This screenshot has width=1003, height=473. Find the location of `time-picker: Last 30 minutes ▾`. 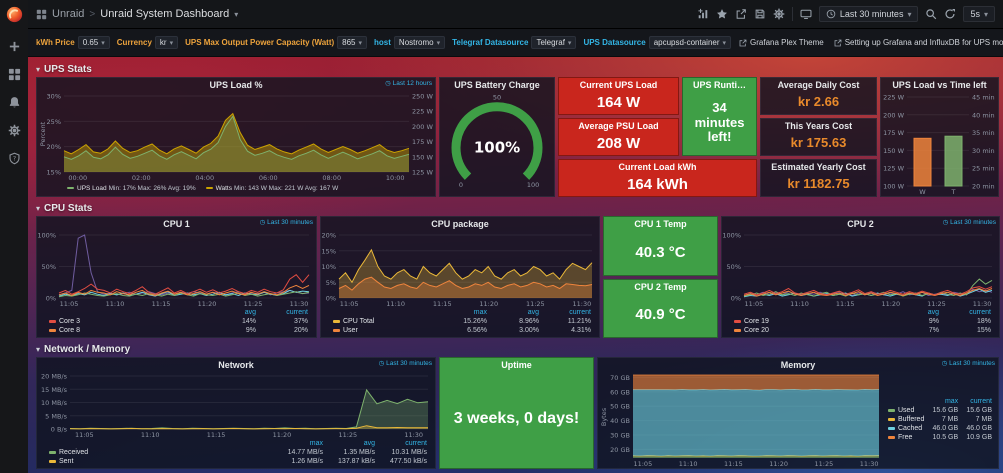

time-picker: Last 30 minutes ▾ is located at coordinates (868, 14).